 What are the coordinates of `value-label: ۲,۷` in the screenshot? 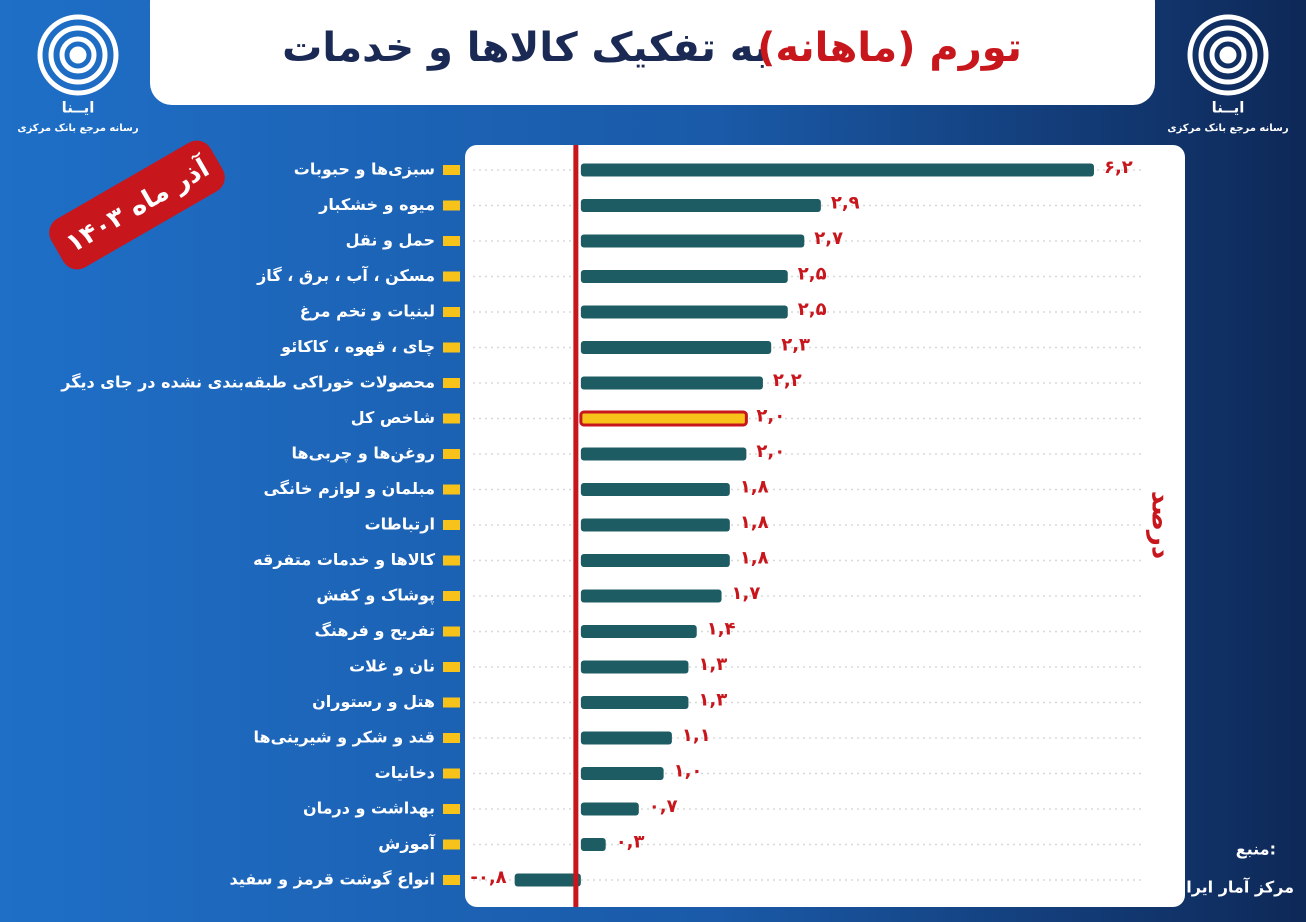 It's located at (828, 238).